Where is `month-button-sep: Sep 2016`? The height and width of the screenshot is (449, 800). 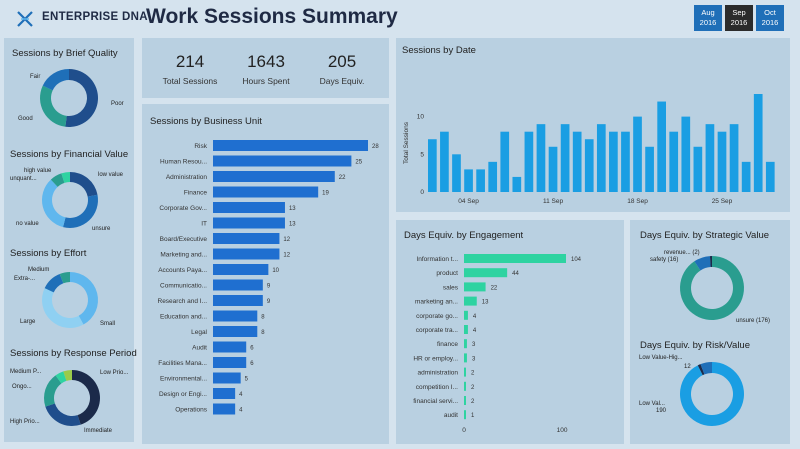
month-button-sep: Sep 2016 is located at coordinates (739, 18).